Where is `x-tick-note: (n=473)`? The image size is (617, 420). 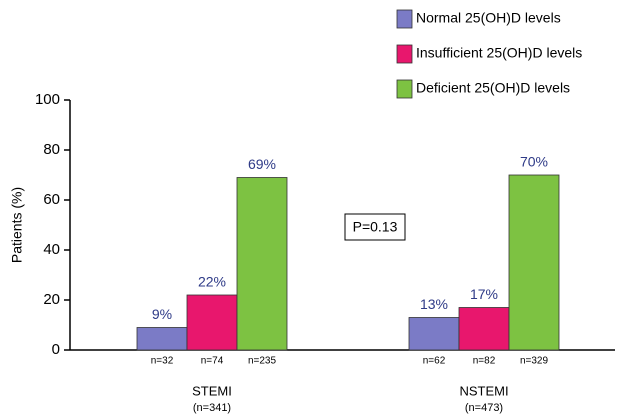 x-tick-note: (n=473) is located at coordinates (484, 408).